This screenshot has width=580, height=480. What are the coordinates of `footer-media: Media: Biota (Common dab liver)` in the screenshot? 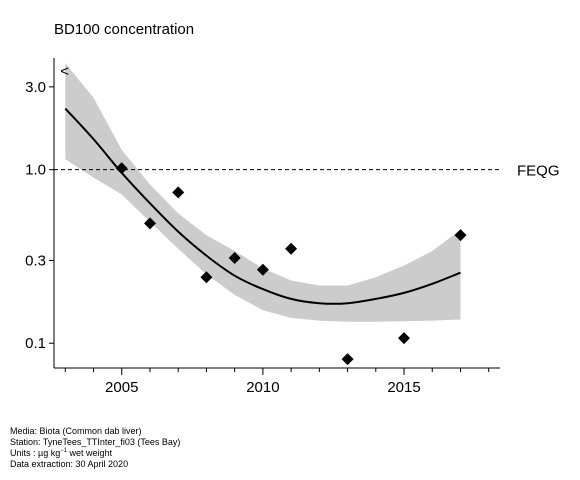 It's located at (76, 431).